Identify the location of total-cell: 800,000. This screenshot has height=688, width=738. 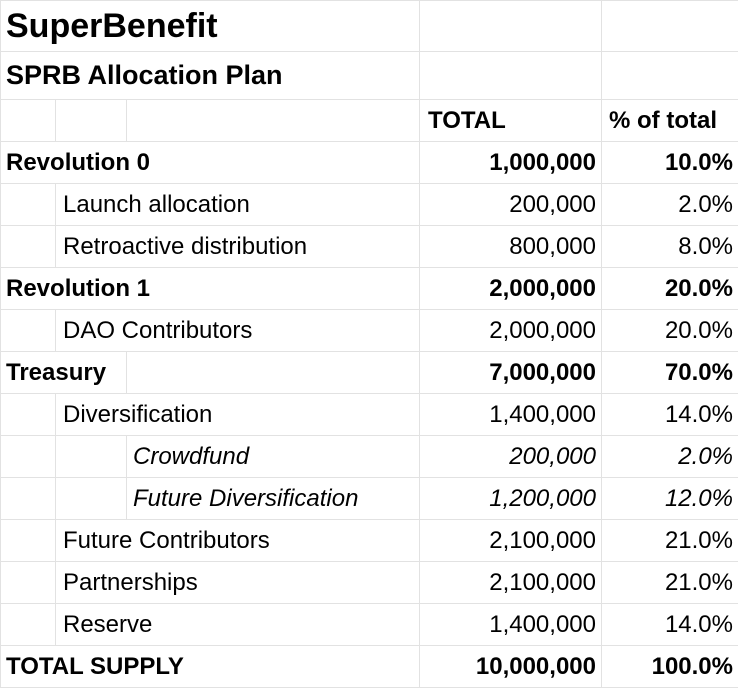
(511, 247).